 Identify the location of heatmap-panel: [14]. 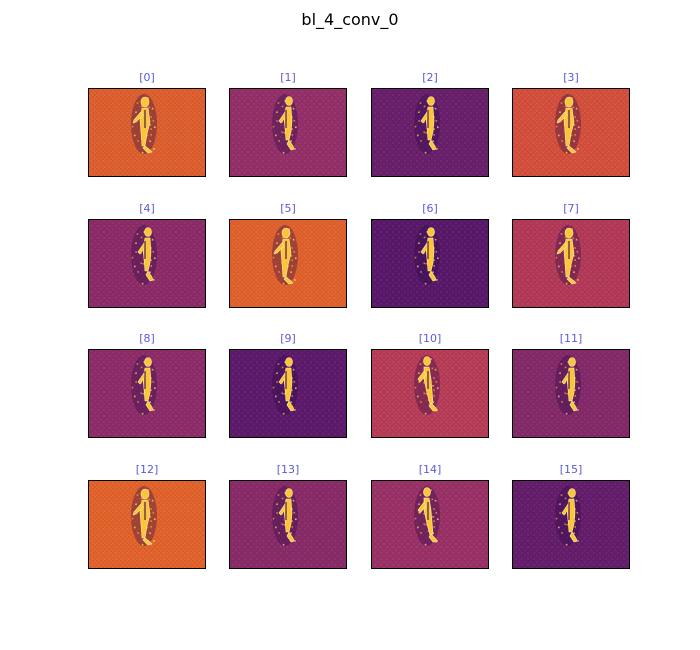
(430, 516).